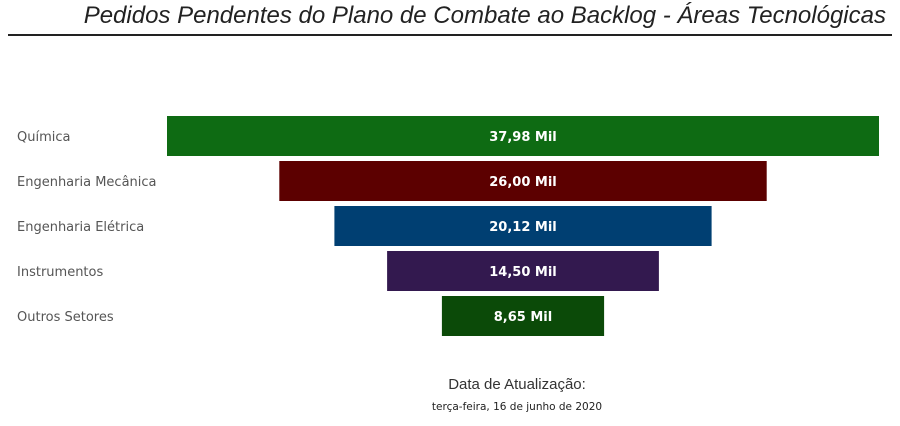 This screenshot has height=426, width=900. Describe the element at coordinates (523, 227) in the screenshot. I see `value-label: 20,12 Mil` at that location.